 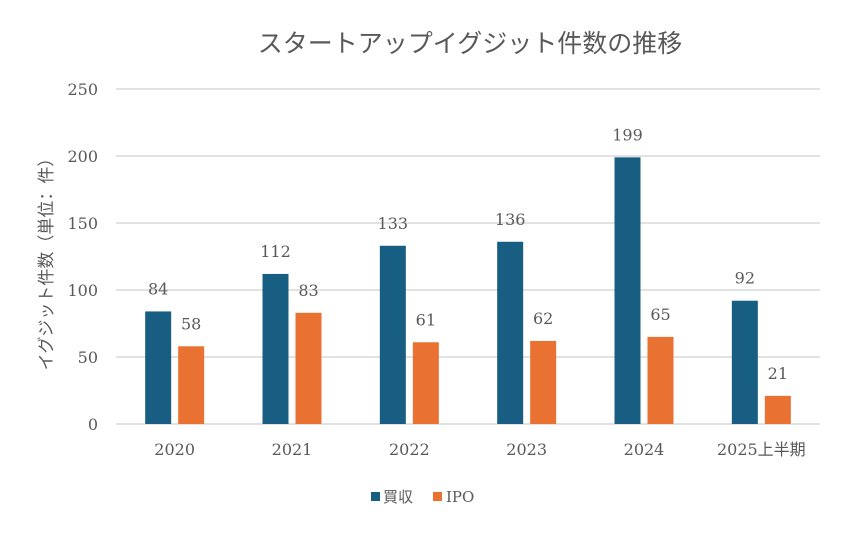 I want to click on y-tick-label: 100, so click(x=82, y=290).